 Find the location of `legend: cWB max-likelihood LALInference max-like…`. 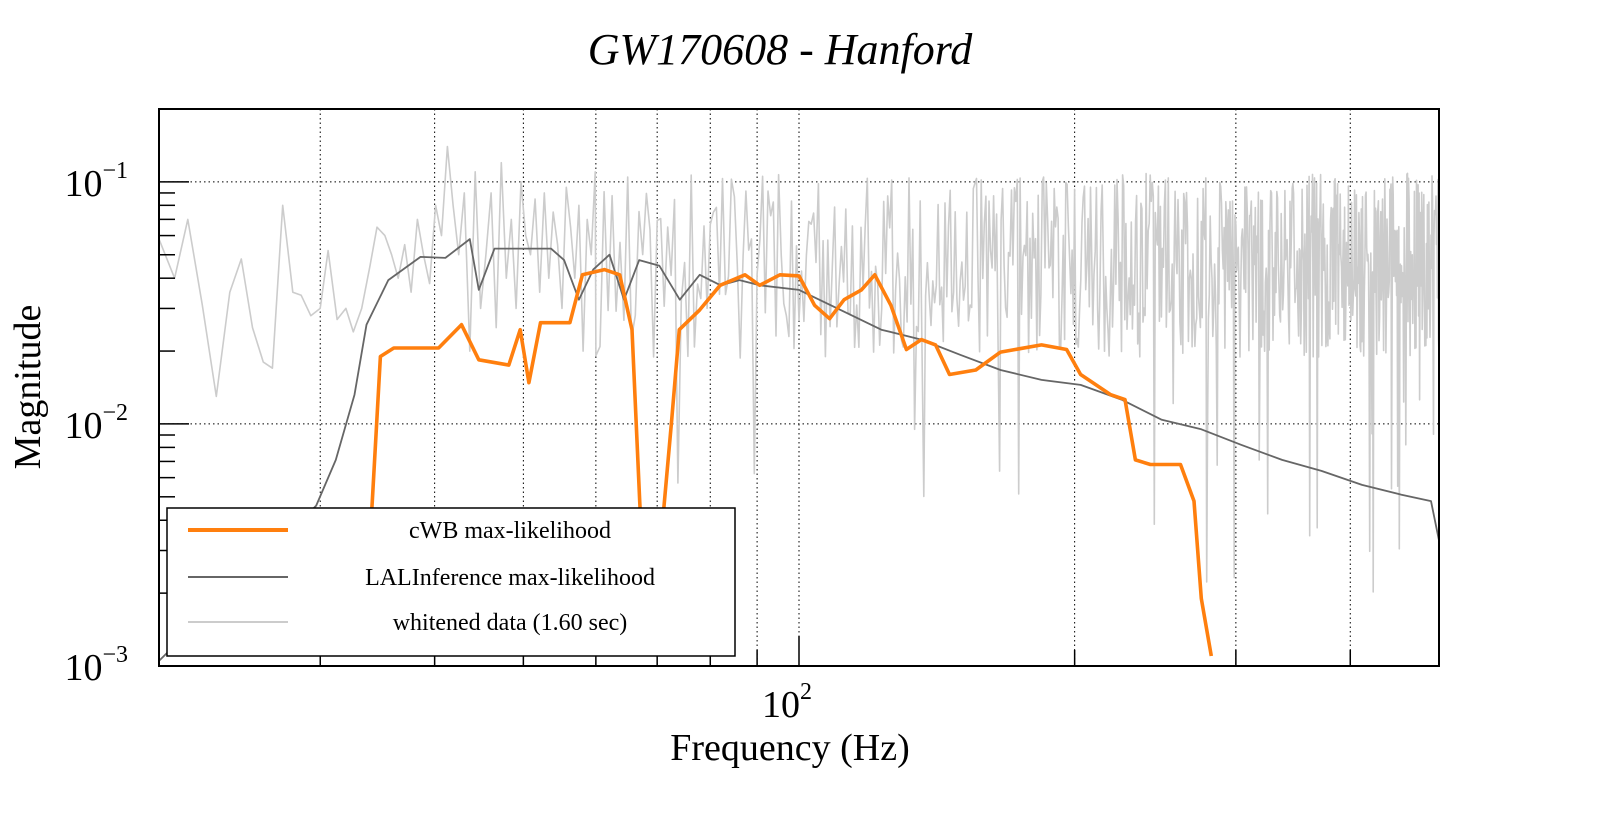

legend: cWB max-likelihood LALInference max-like… is located at coordinates (451, 582).